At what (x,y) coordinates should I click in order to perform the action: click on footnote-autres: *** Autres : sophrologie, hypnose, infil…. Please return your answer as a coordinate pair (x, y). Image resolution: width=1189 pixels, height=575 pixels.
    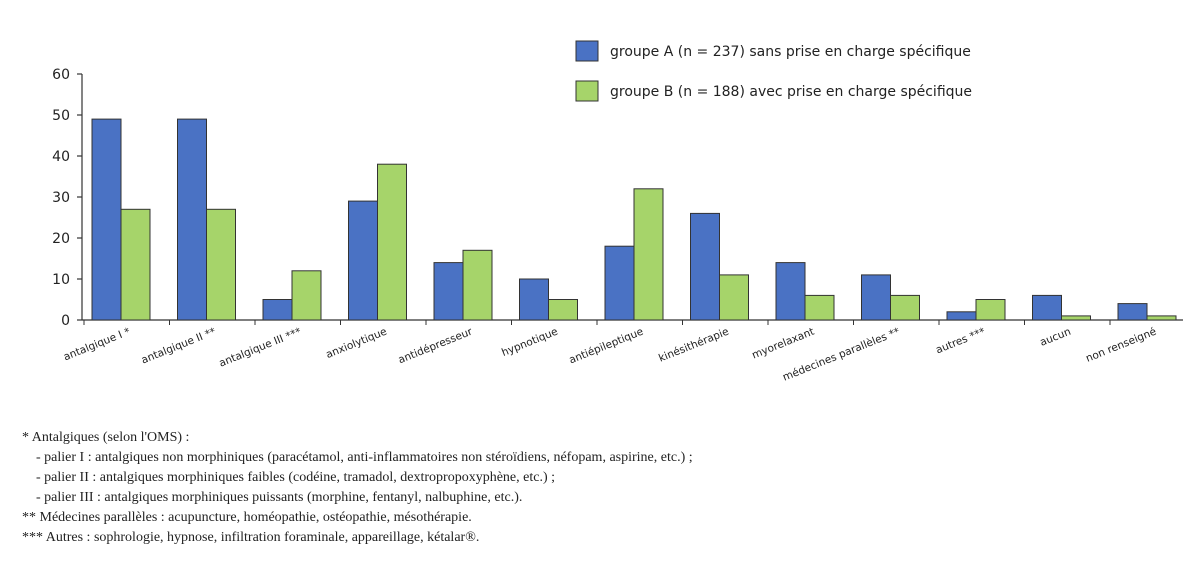
    Looking at the image, I should click on (251, 537).